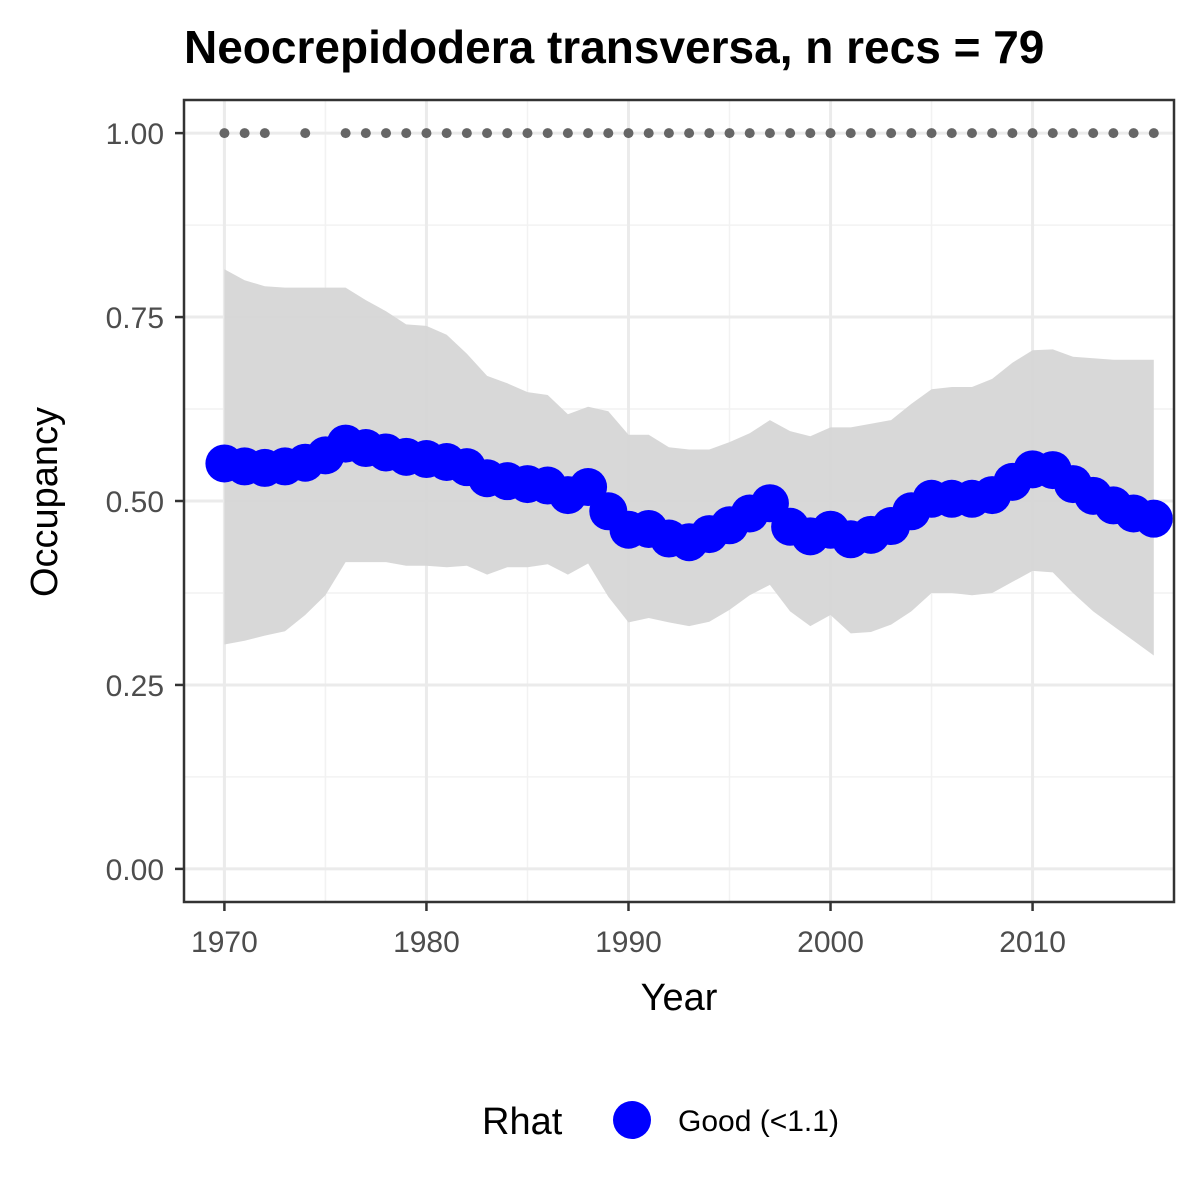 The width and height of the screenshot is (1200, 1200). What do you see at coordinates (426, 942) in the screenshot?
I see `x-tick-label: 1980` at bounding box center [426, 942].